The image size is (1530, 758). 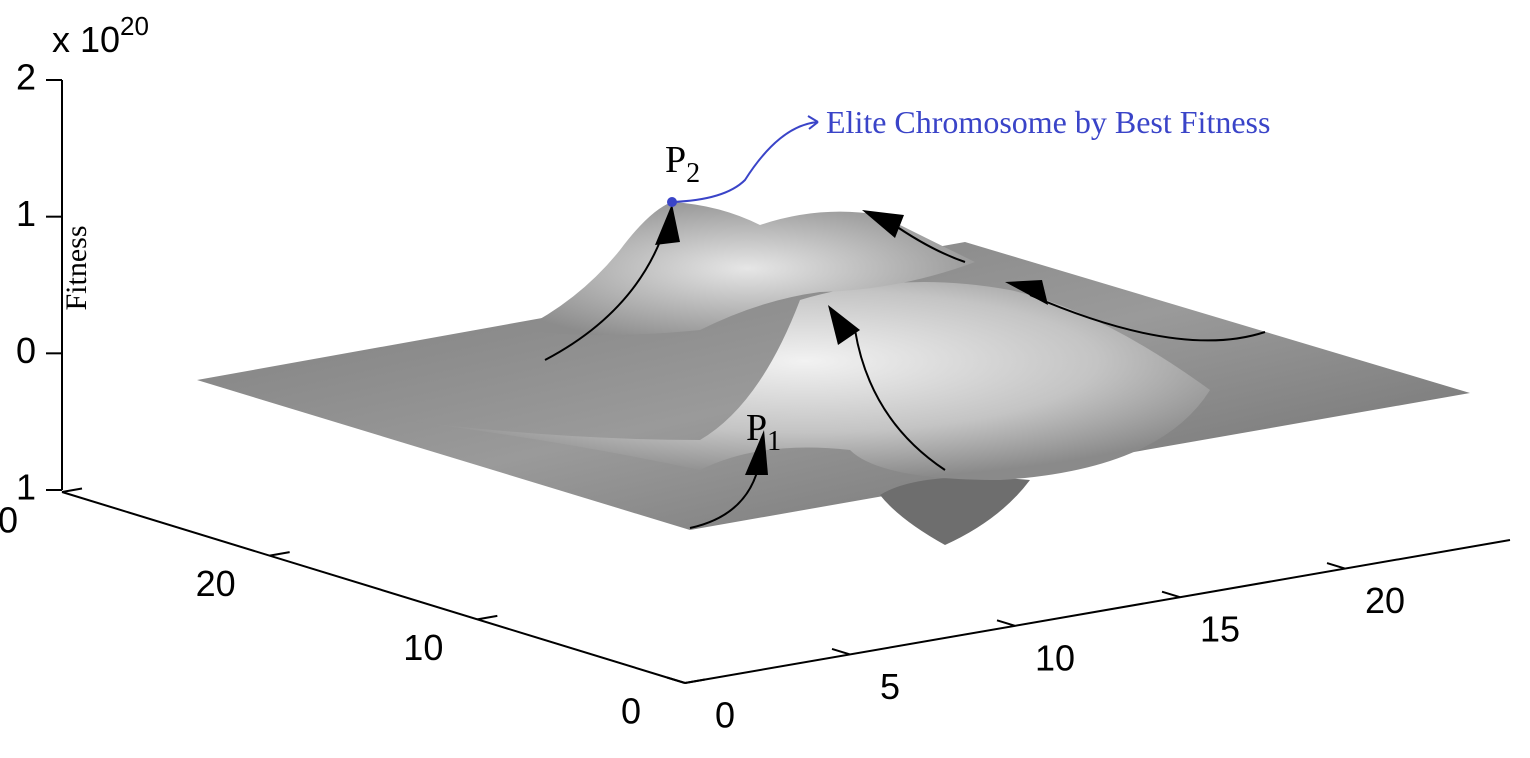 What do you see at coordinates (26, 77) in the screenshot?
I see `z-tick-label: 2` at bounding box center [26, 77].